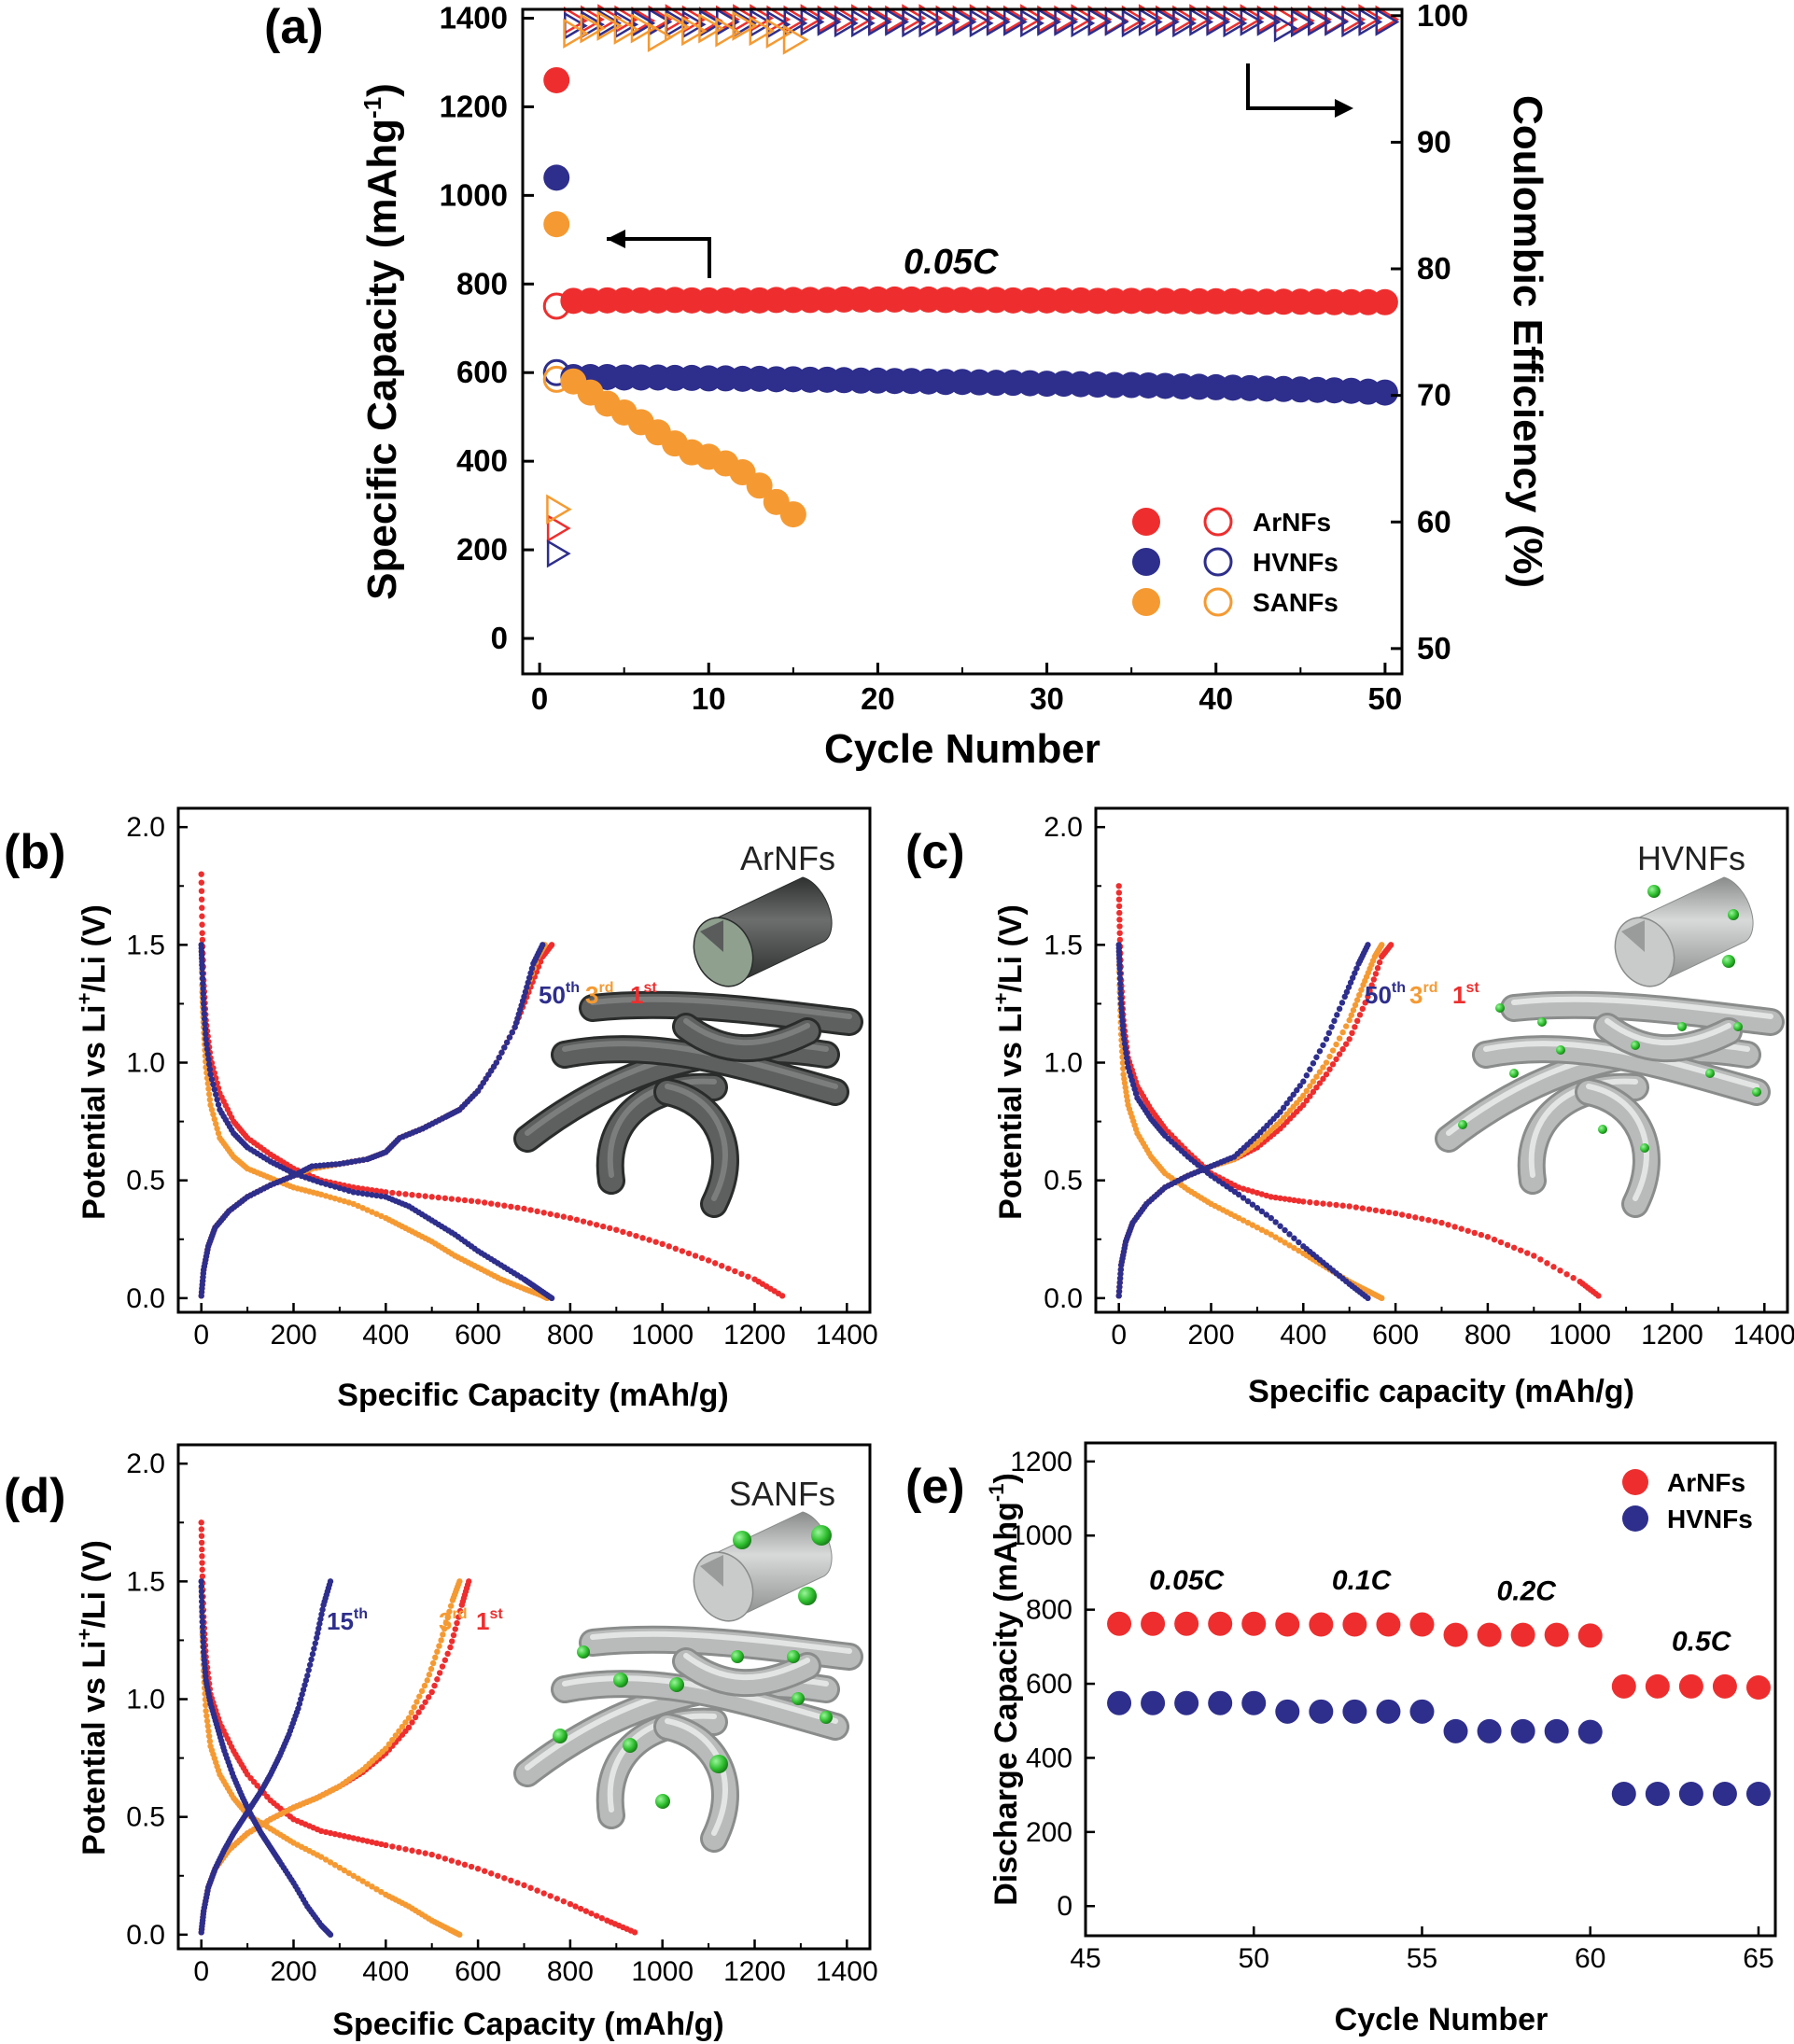 Image resolution: width=1794 pixels, height=2044 pixels. Describe the element at coordinates (935, 852) in the screenshot. I see `panel-c-label: (c)` at that location.